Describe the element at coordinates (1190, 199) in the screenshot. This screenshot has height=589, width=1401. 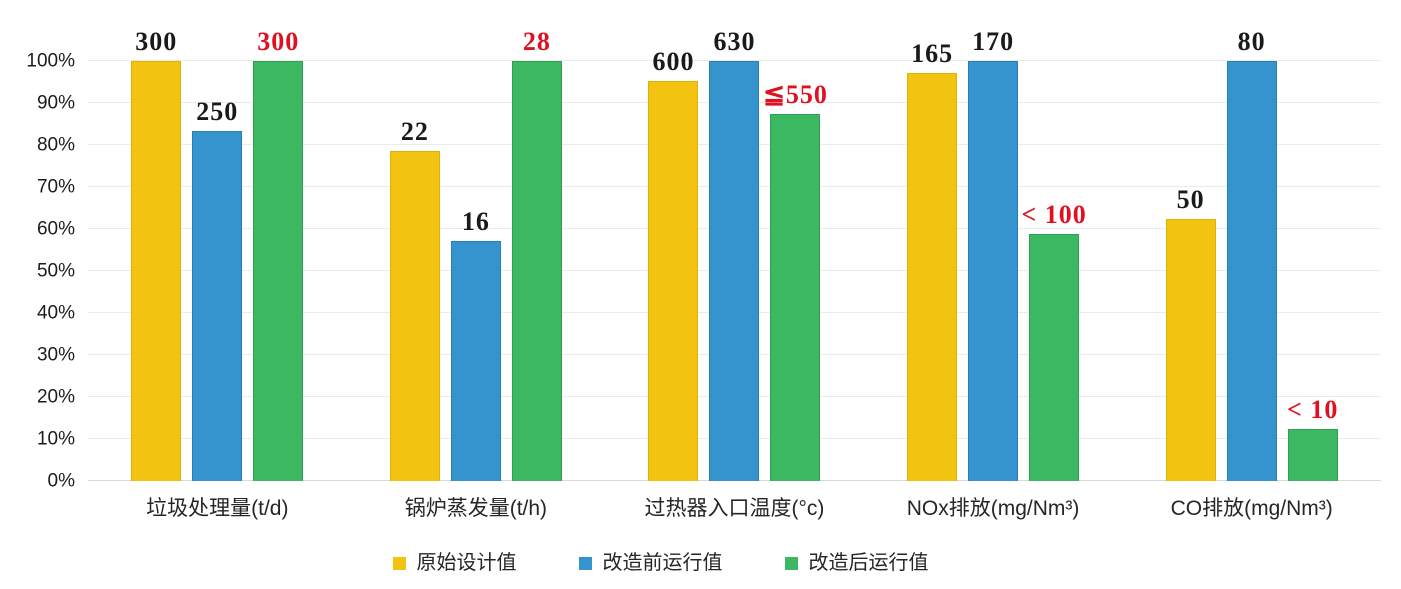
I see `bar-value-label: 50` at that location.